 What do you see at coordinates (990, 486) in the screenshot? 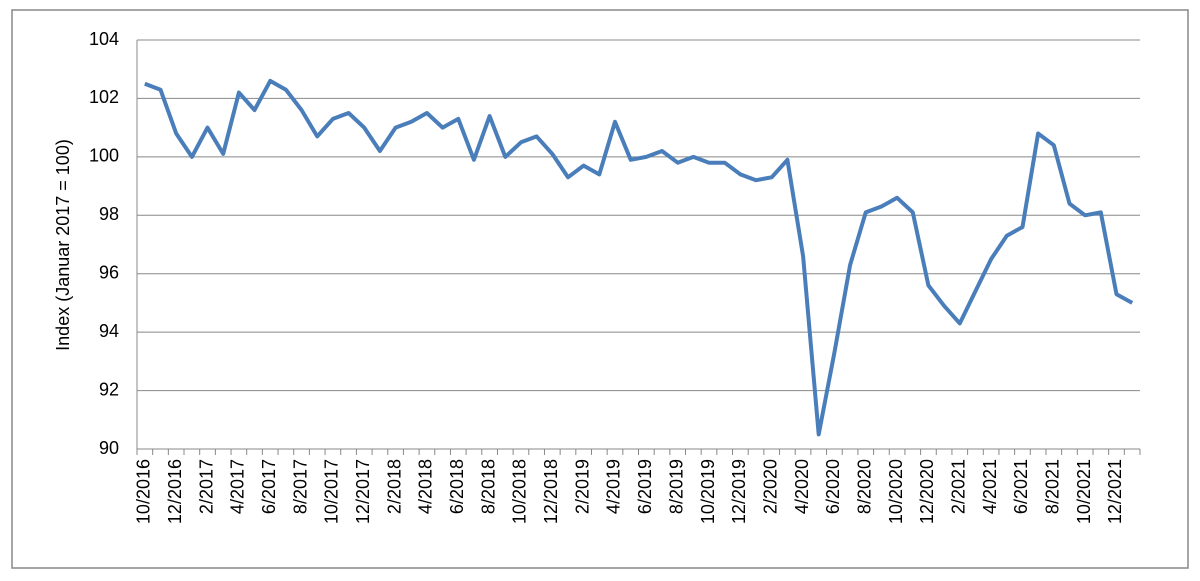
I see `x-tick-label: 4/2021` at bounding box center [990, 486].